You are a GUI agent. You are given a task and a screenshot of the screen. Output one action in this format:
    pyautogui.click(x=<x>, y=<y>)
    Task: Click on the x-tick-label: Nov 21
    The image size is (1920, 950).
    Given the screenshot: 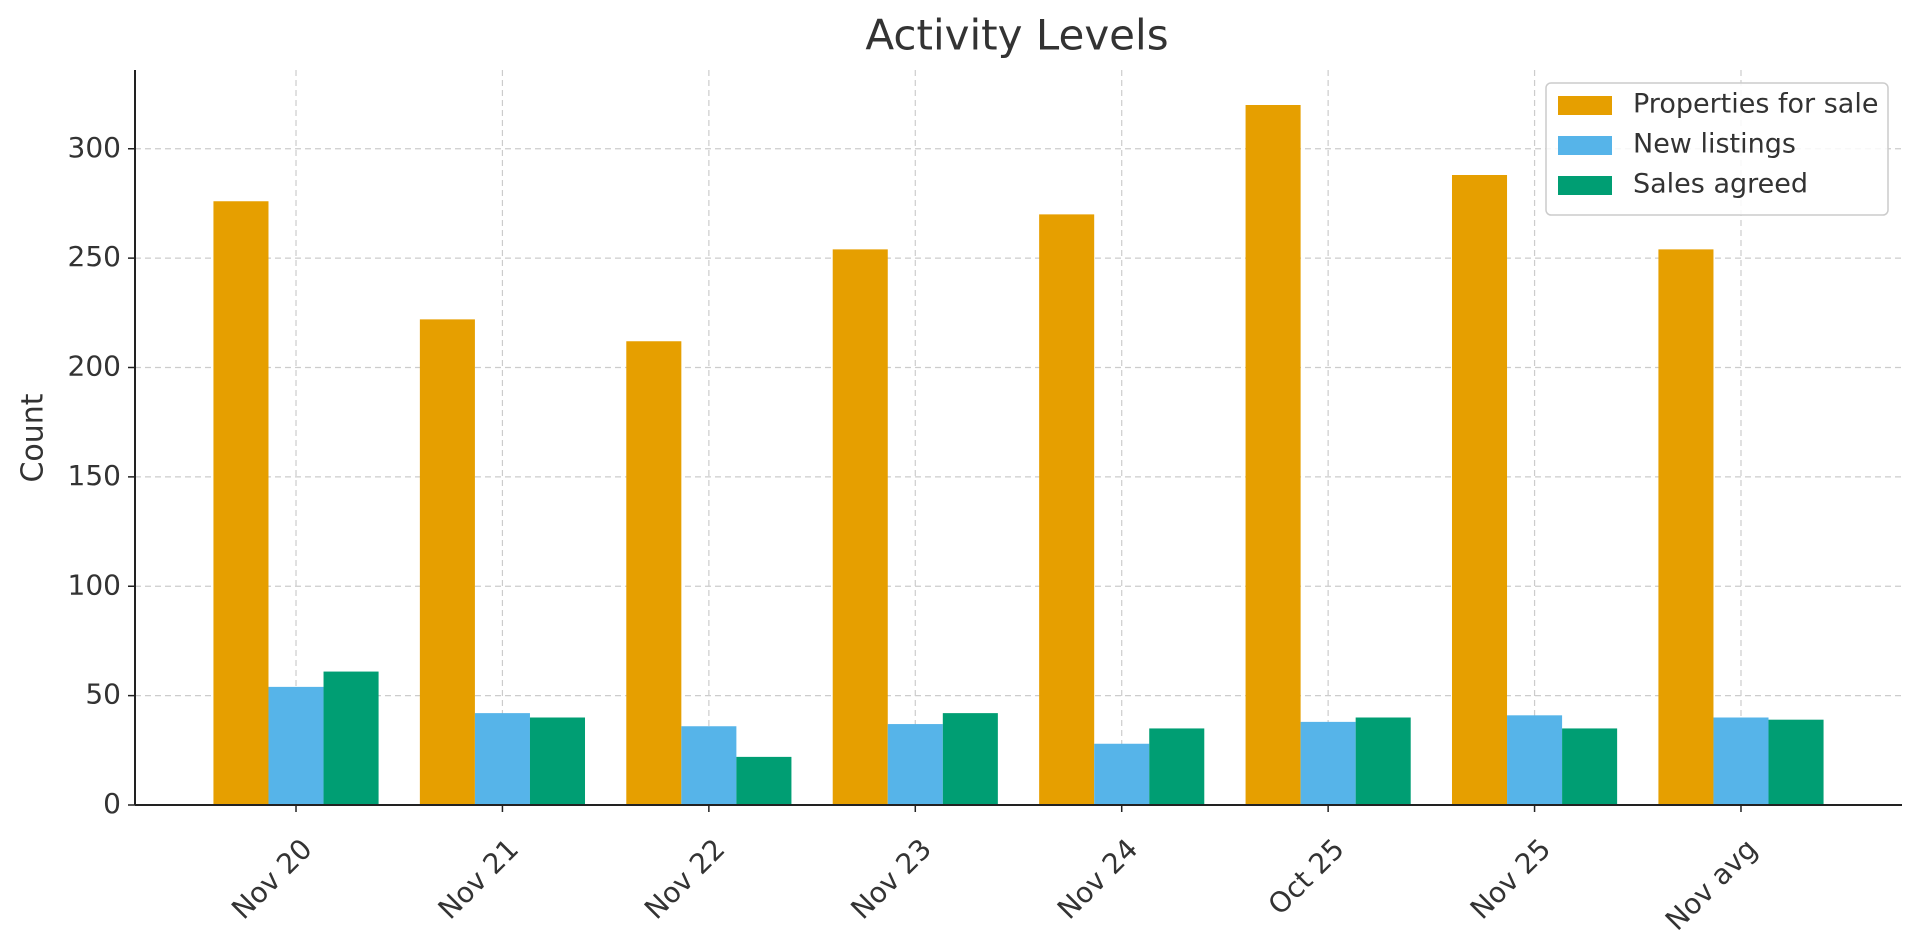 What is the action you would take?
    pyautogui.click(x=478, y=878)
    